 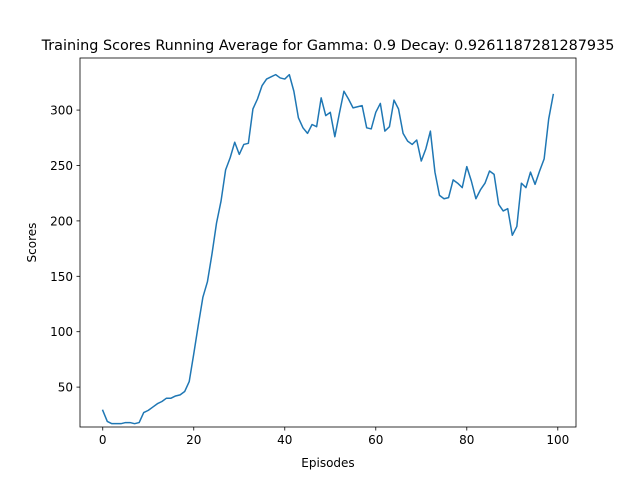 What do you see at coordinates (32, 243) in the screenshot?
I see `y-axis-label: Scores` at bounding box center [32, 243].